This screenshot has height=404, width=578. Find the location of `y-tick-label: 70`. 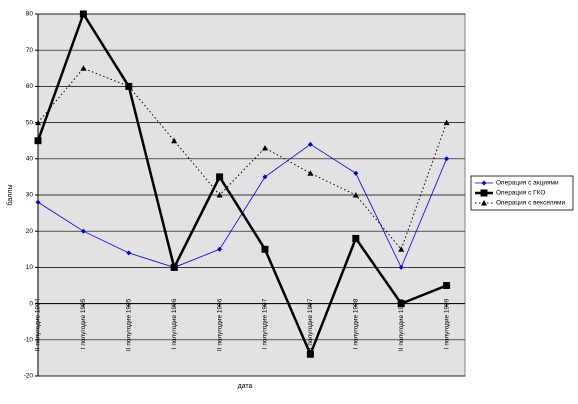

y-tick-label: 70 is located at coordinates (30, 50).